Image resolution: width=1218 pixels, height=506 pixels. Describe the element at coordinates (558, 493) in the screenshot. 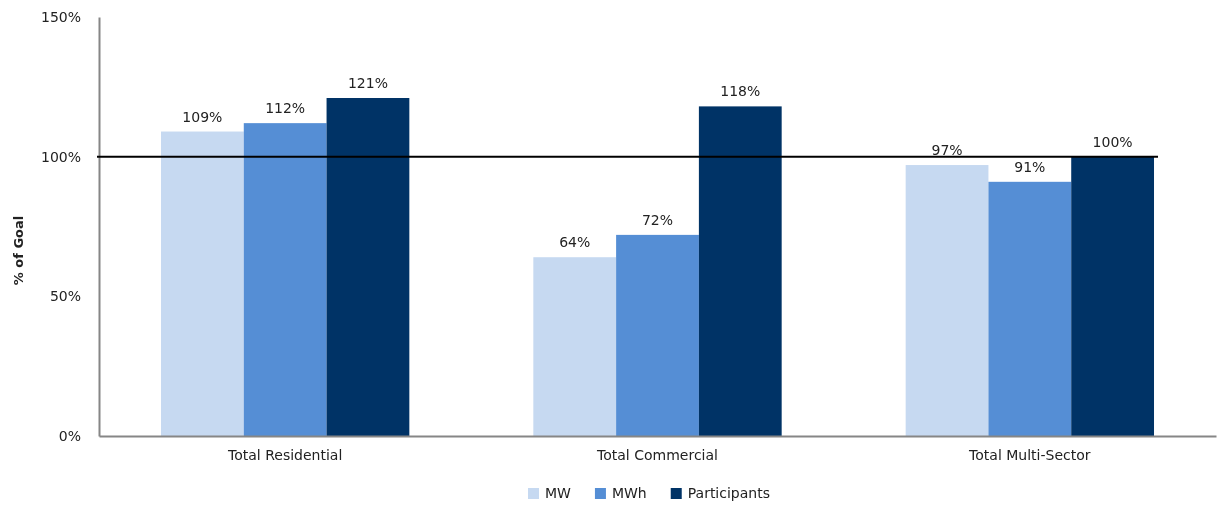

I see `legend-label: MW` at that location.